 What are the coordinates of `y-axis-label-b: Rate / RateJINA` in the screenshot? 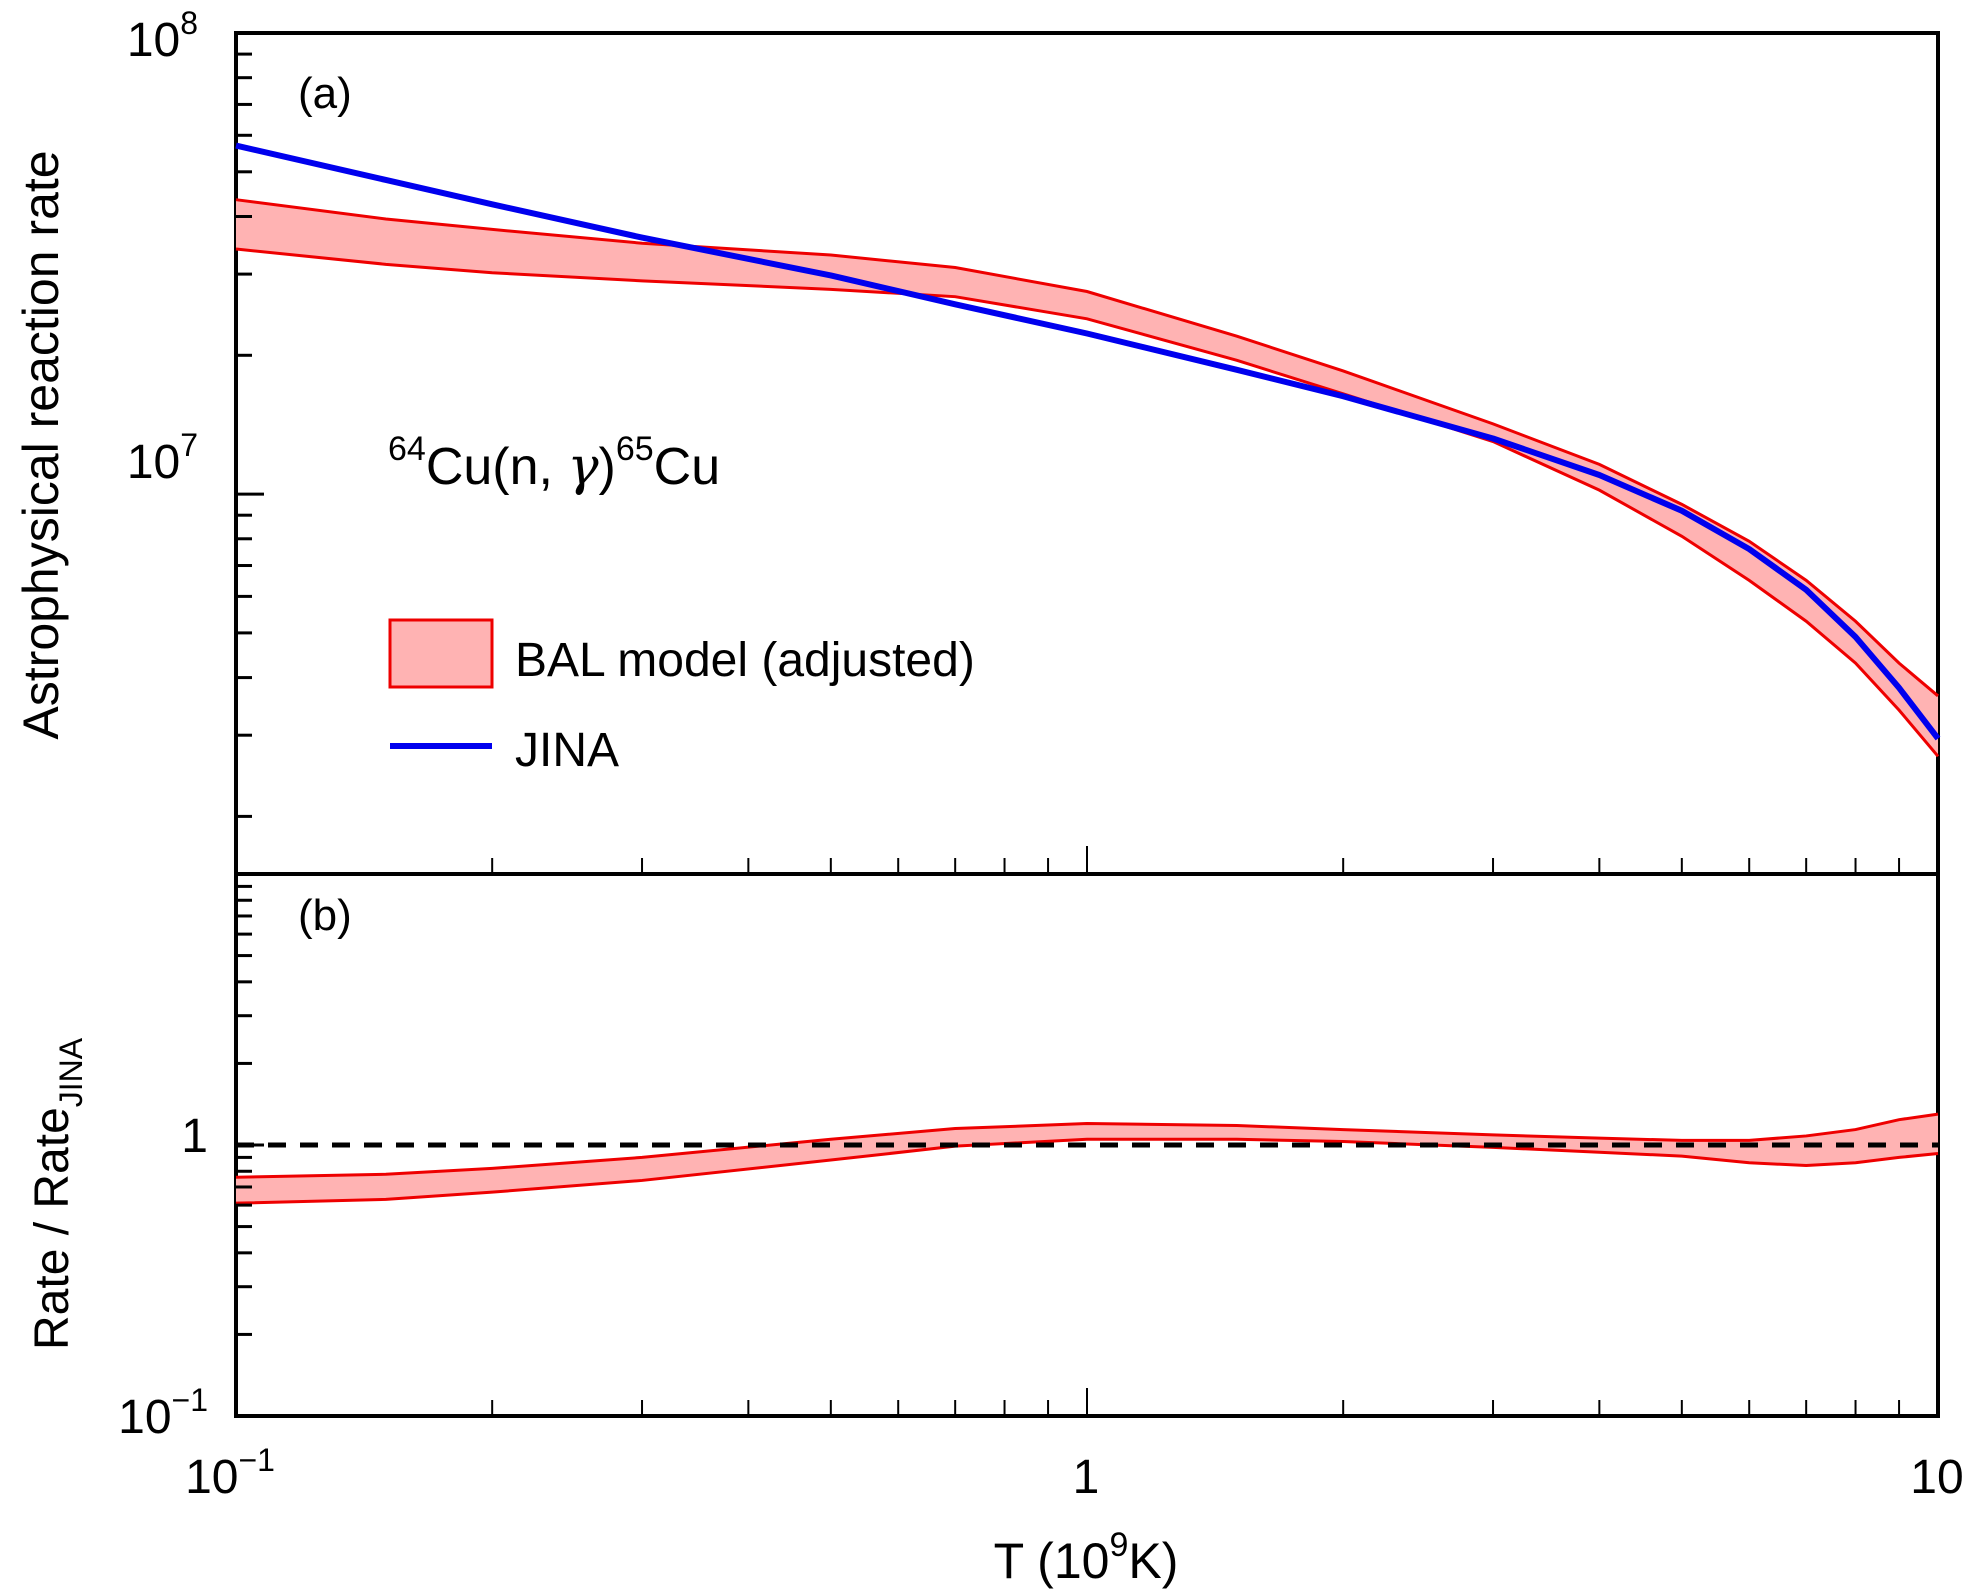 It's located at (57, 1193).